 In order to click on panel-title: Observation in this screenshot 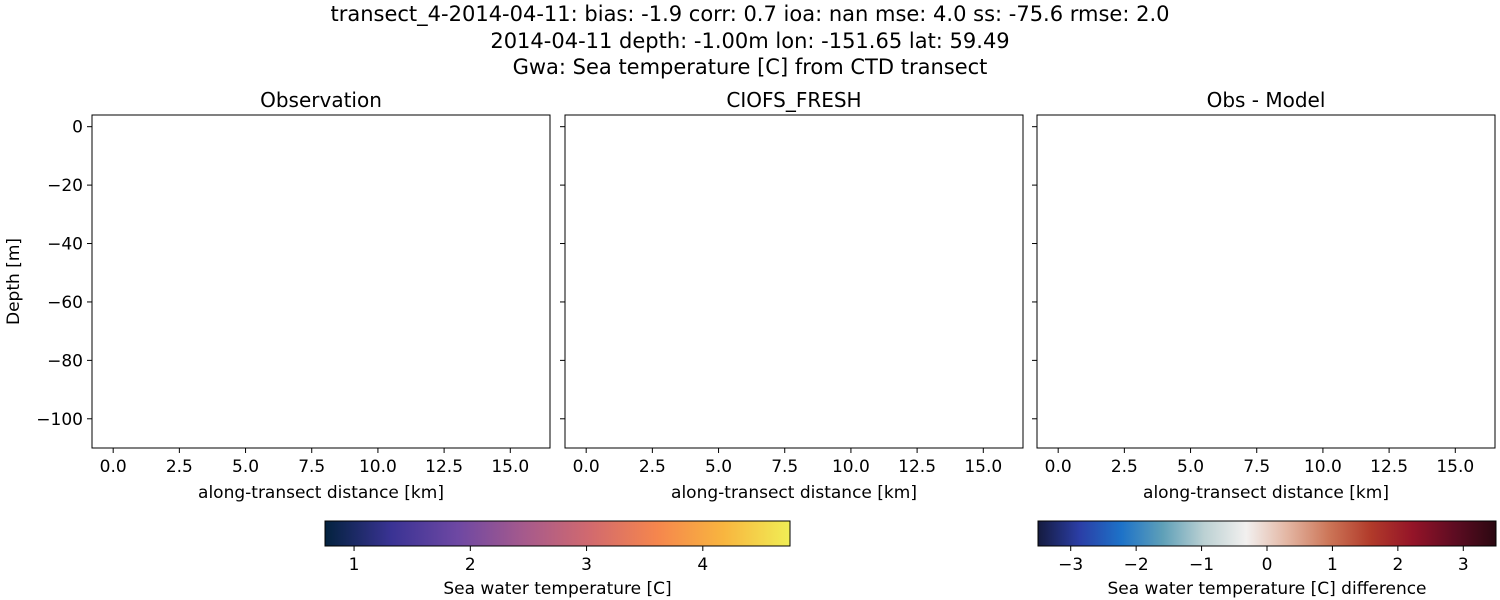, I will do `click(321, 100)`.